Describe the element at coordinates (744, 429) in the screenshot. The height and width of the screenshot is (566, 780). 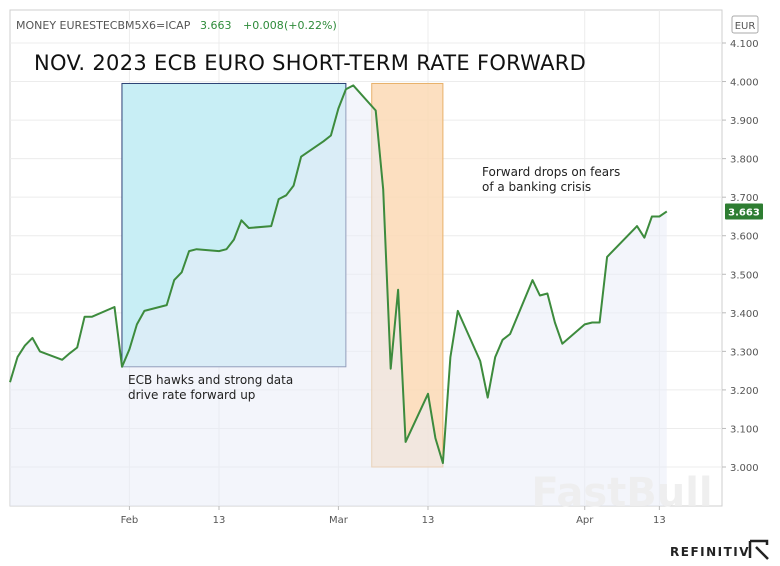
I see `y-tick-label: 3.100` at that location.